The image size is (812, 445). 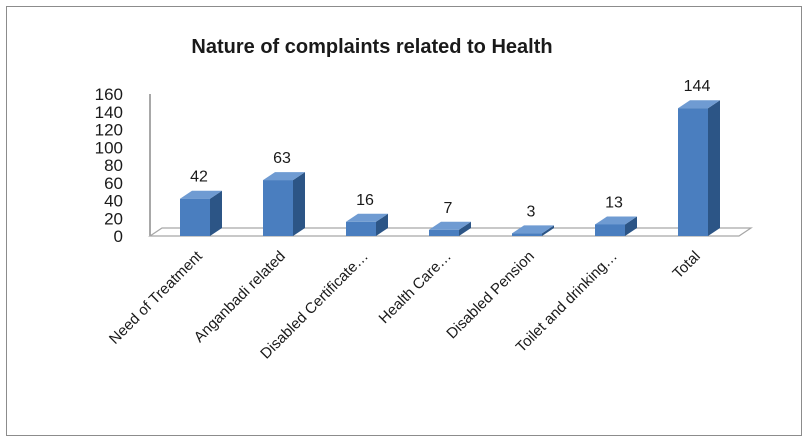 What do you see at coordinates (109, 112) in the screenshot?
I see `y-tick-label: 140` at bounding box center [109, 112].